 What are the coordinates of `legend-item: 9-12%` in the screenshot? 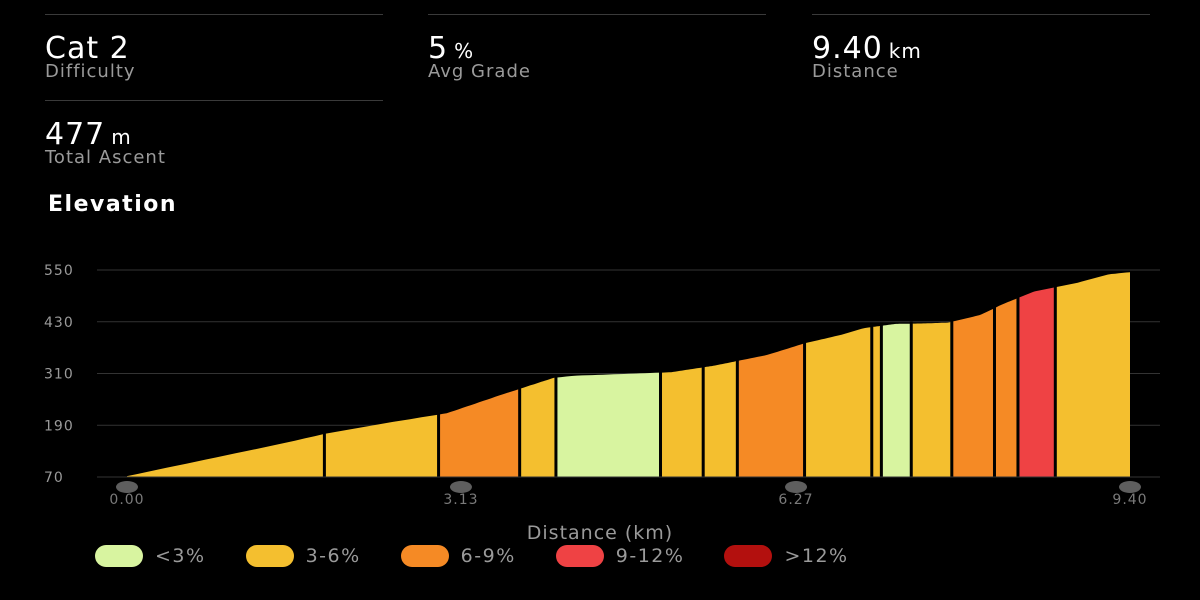 It's located at (620, 556).